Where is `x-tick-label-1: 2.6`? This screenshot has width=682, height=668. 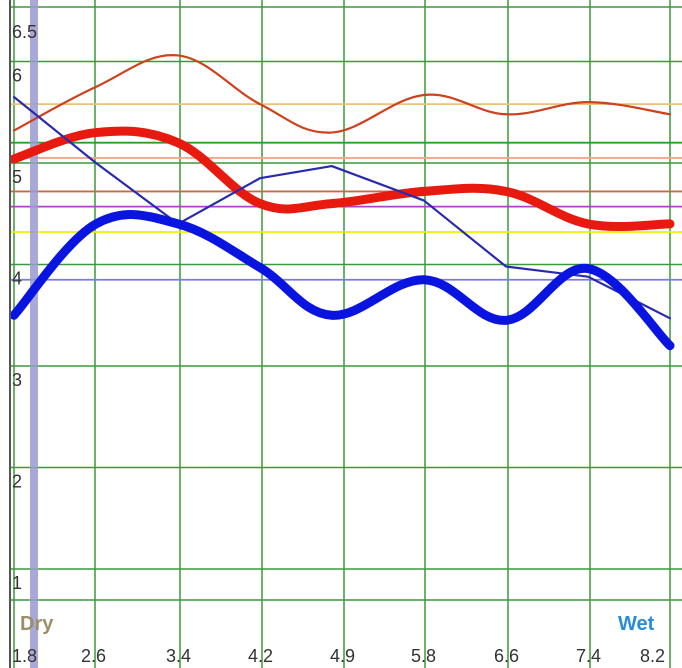 x-tick-label-1: 2.6 is located at coordinates (93, 656).